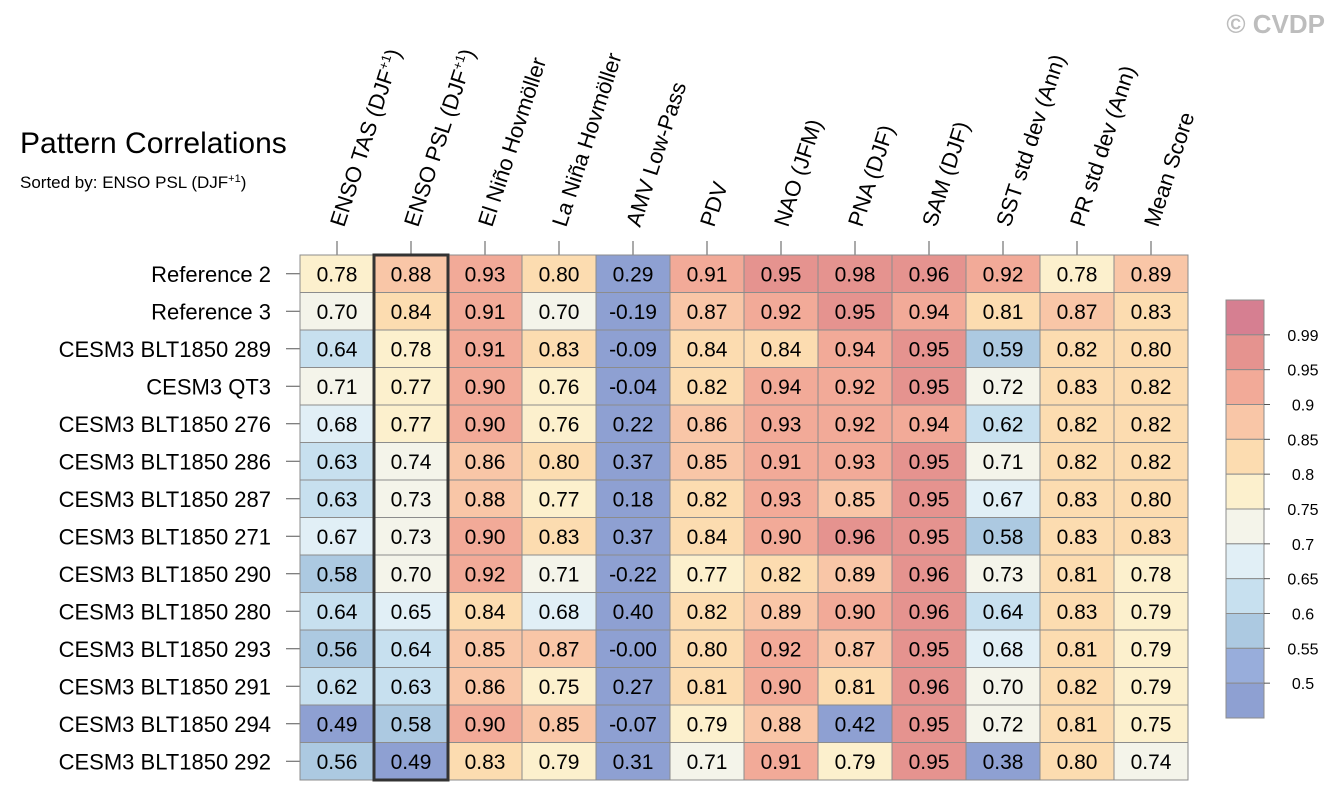 This screenshot has width=1335, height=801. Describe the element at coordinates (1003, 724) in the screenshot. I see `cell-value: 0.72` at that location.